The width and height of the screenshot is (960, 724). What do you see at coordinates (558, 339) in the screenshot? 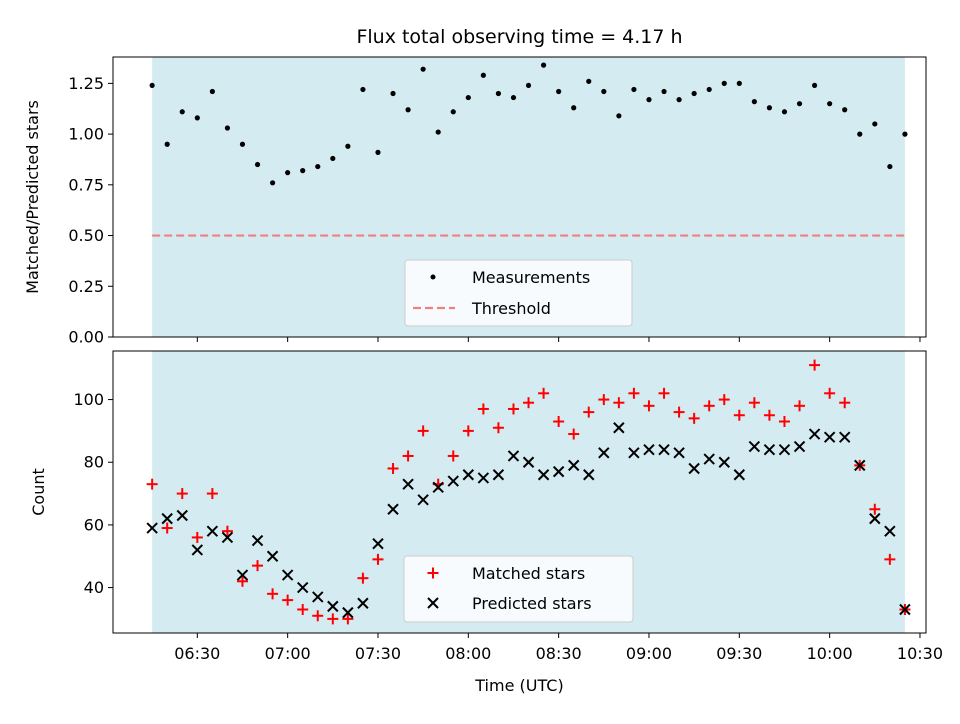
I see `top-x-ticks` at bounding box center [558, 339].